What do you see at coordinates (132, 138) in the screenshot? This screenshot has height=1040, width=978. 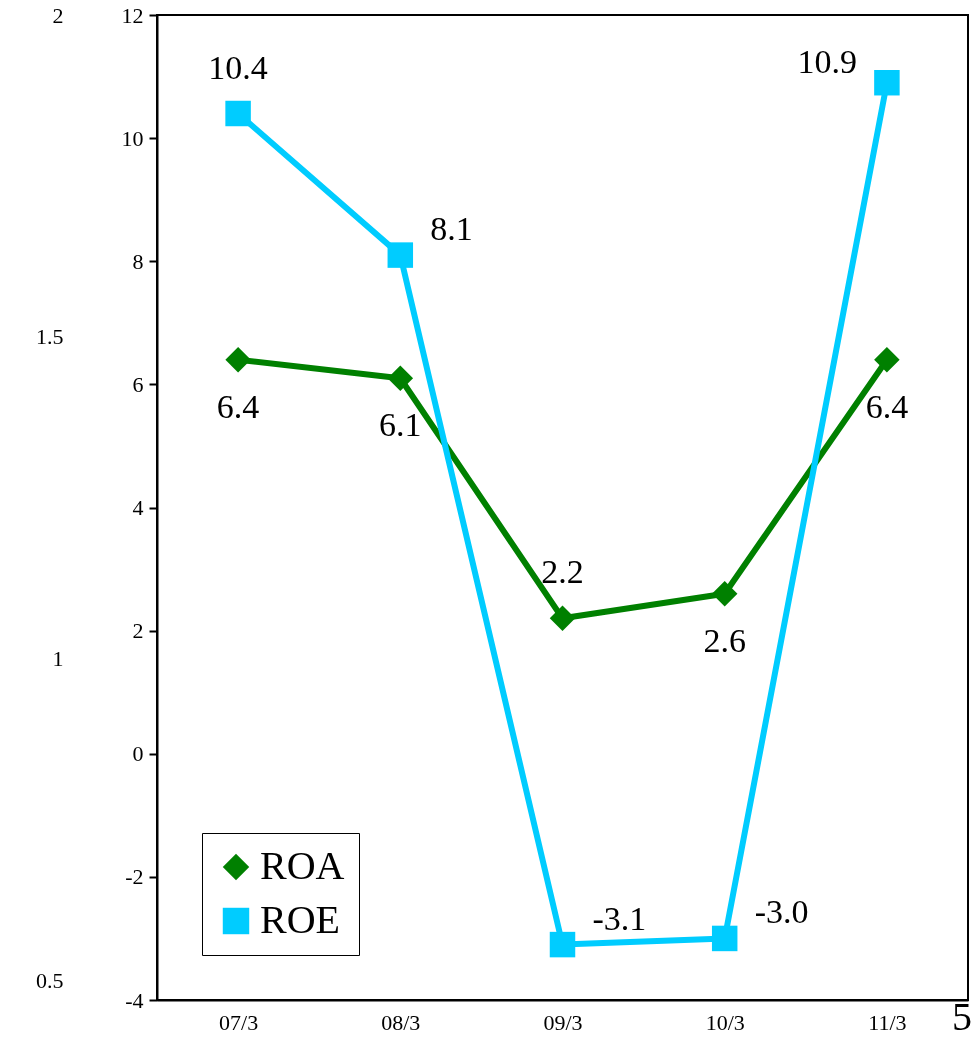 I see `y-tick-label: 10` at bounding box center [132, 138].